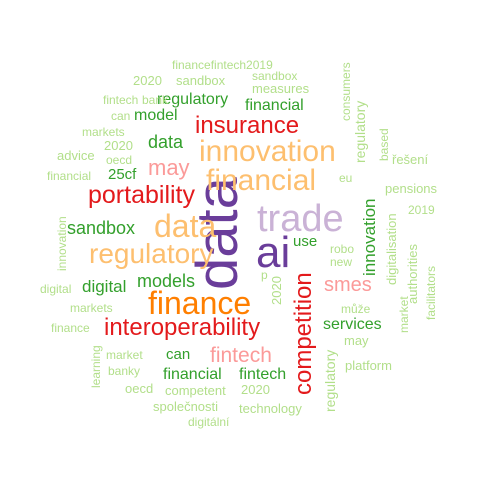 The image size is (480, 480). Describe the element at coordinates (270, 408) in the screenshot. I see `word-technology: technology` at that location.